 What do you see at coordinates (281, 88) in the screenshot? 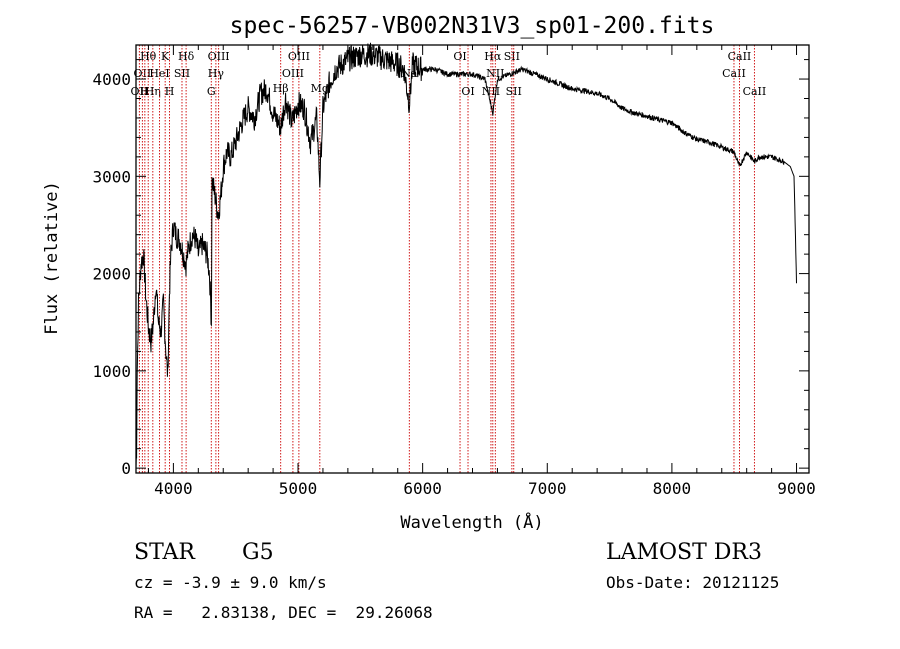
I see `spectral-line-label: Hβ` at bounding box center [281, 88].